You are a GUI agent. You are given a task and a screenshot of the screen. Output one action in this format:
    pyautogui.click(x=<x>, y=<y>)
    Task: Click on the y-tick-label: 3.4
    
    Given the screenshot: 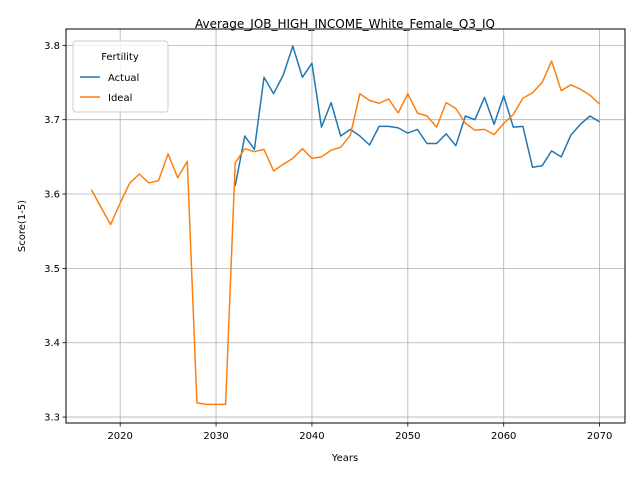 What is the action you would take?
    pyautogui.click(x=52, y=343)
    